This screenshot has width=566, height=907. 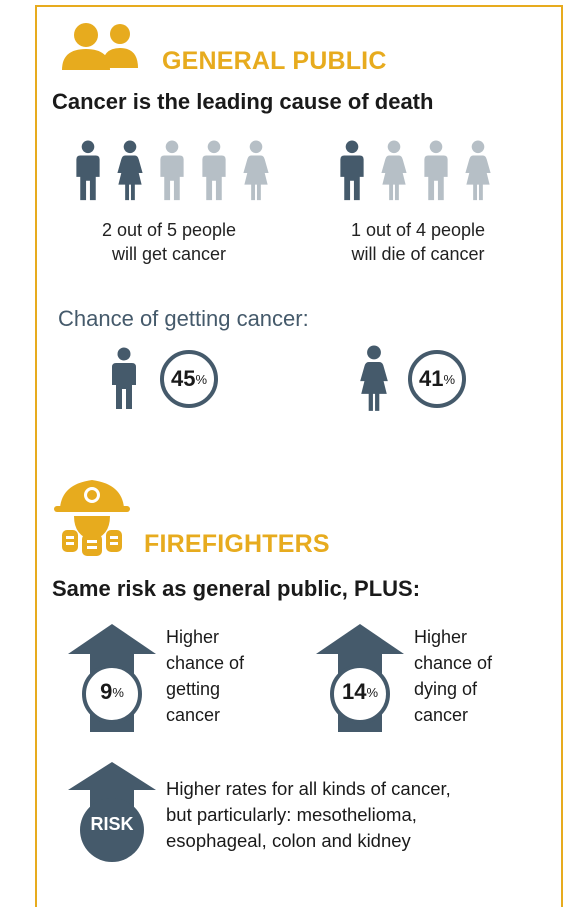 I want to click on dying-label-line: Higher, so click(x=441, y=637).